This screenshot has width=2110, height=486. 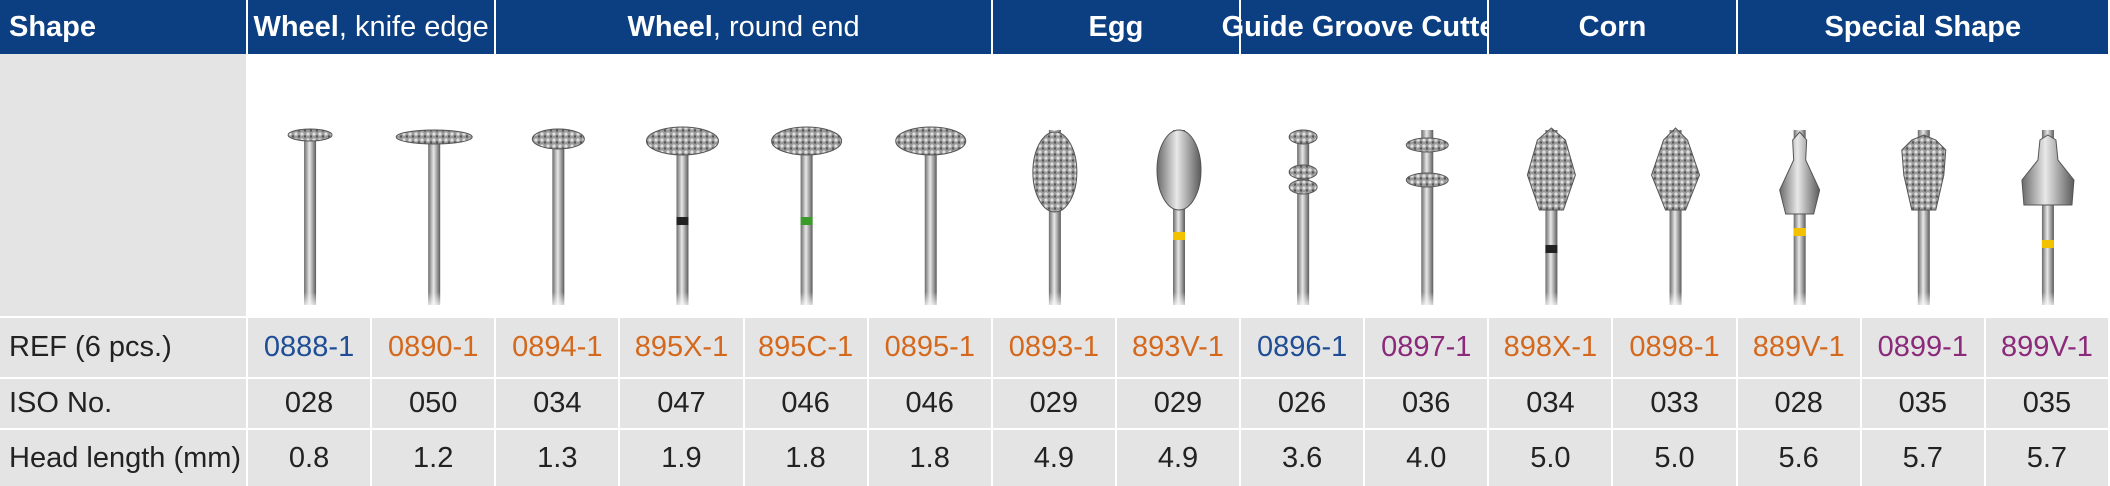 What do you see at coordinates (1426, 347) in the screenshot?
I see `ref-cell: 0897-1` at bounding box center [1426, 347].